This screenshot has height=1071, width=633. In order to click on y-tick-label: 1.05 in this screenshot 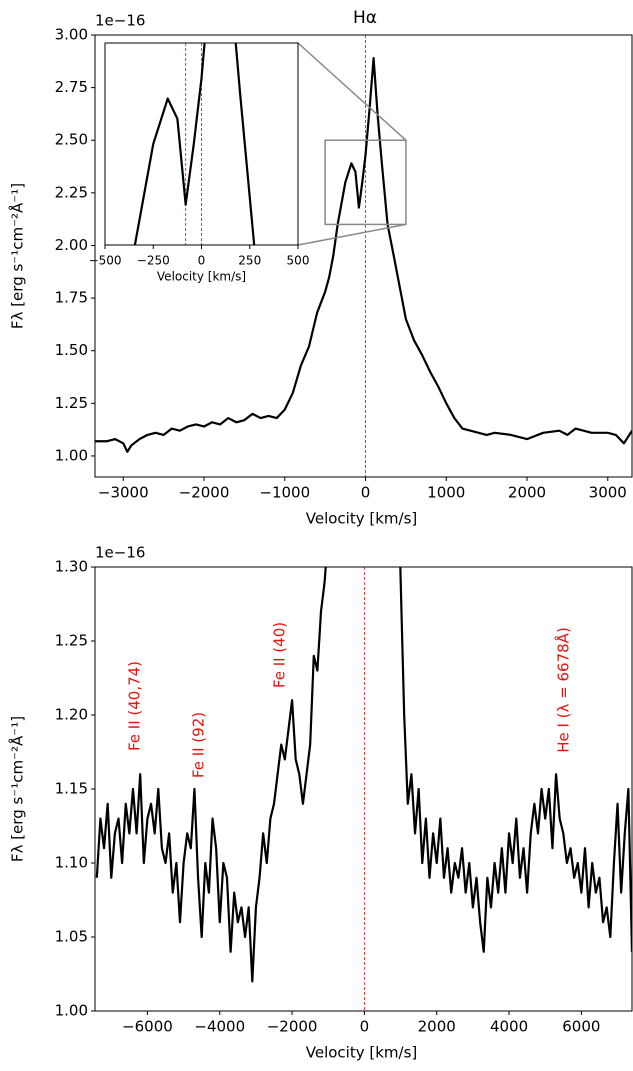, I will do `click(71, 937)`.